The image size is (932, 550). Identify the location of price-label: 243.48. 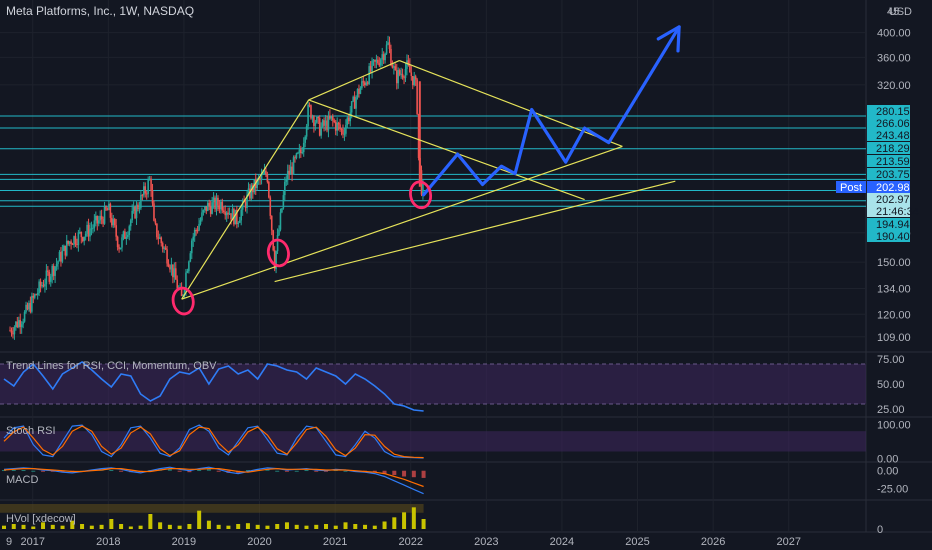
(893, 136).